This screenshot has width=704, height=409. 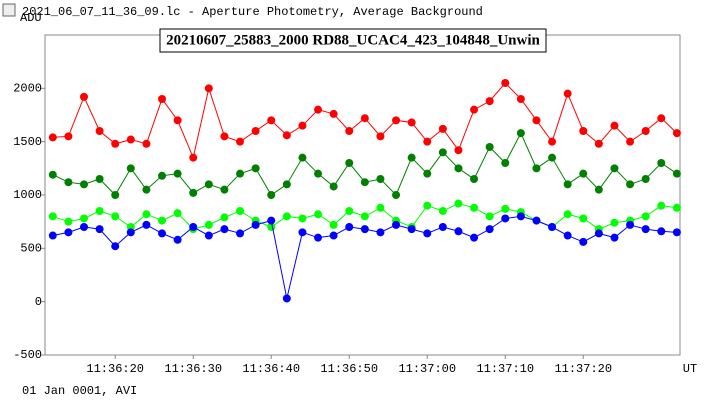 What do you see at coordinates (27, 195) in the screenshot?
I see `y-tick-label: 1000` at bounding box center [27, 195].